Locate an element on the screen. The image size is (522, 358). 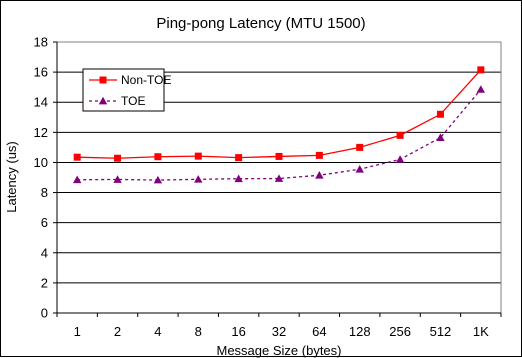
x-tick-label: 16 is located at coordinates (238, 331).